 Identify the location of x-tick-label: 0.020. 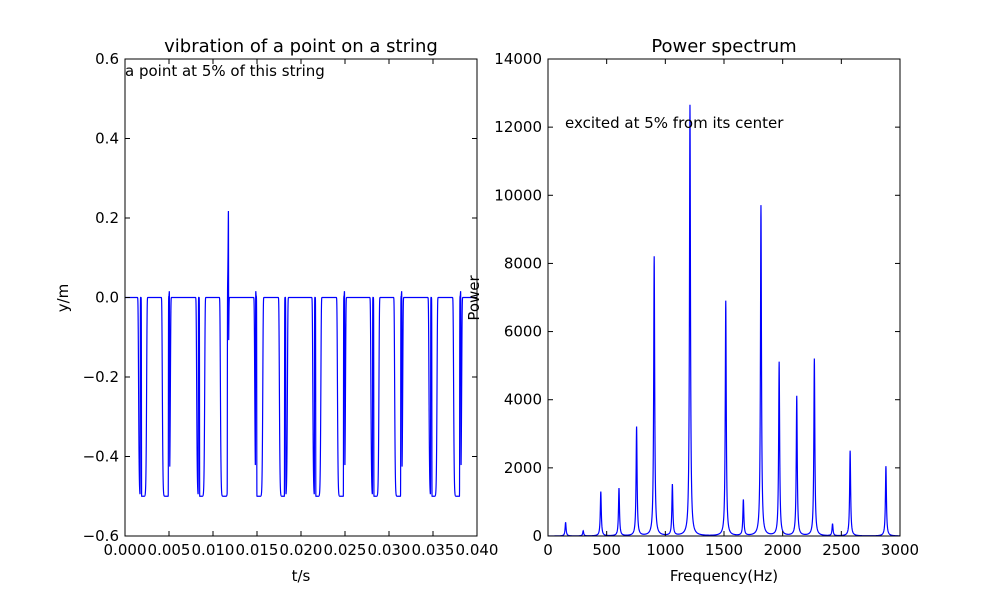
(301, 550).